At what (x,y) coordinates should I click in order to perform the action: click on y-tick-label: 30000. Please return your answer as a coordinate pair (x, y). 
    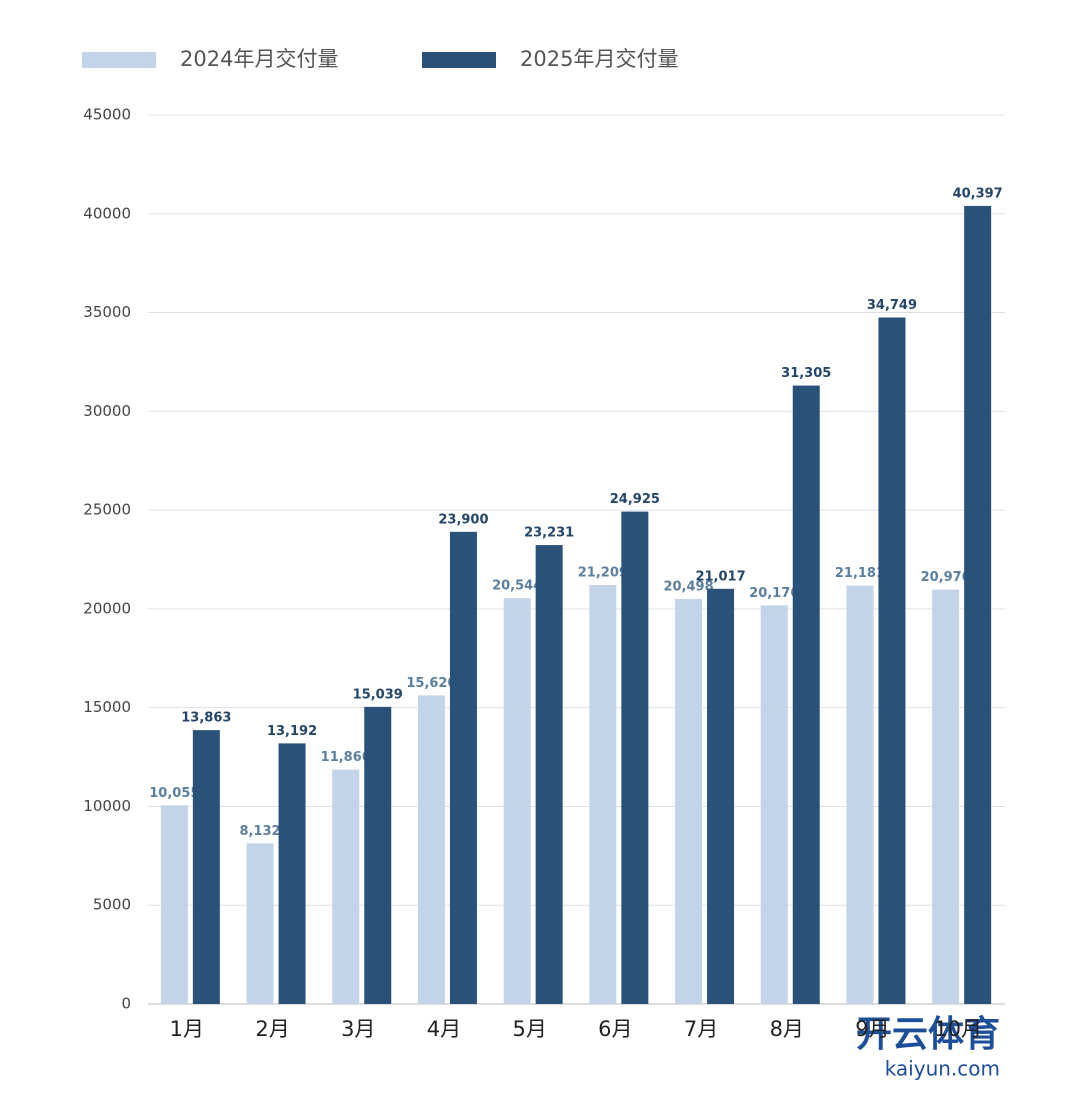
    Looking at the image, I should click on (107, 411).